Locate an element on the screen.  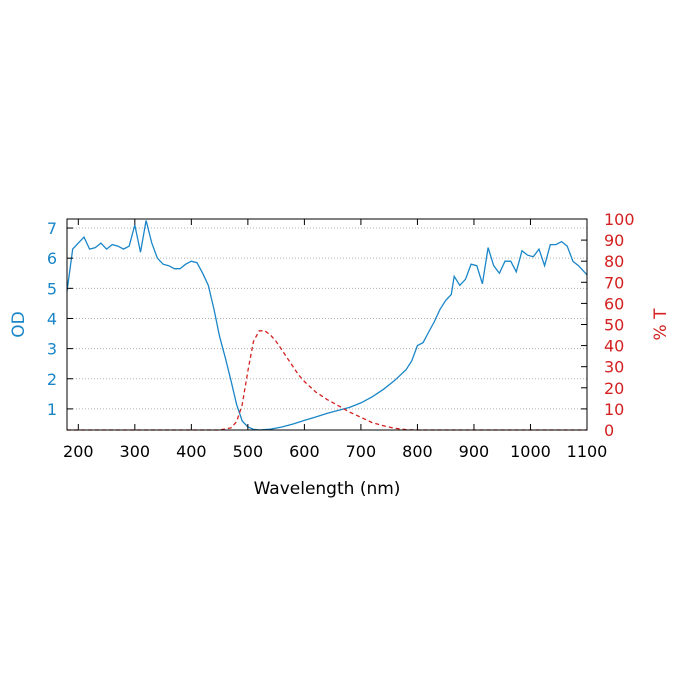
right-tick-label: 40 is located at coordinates (614, 346).